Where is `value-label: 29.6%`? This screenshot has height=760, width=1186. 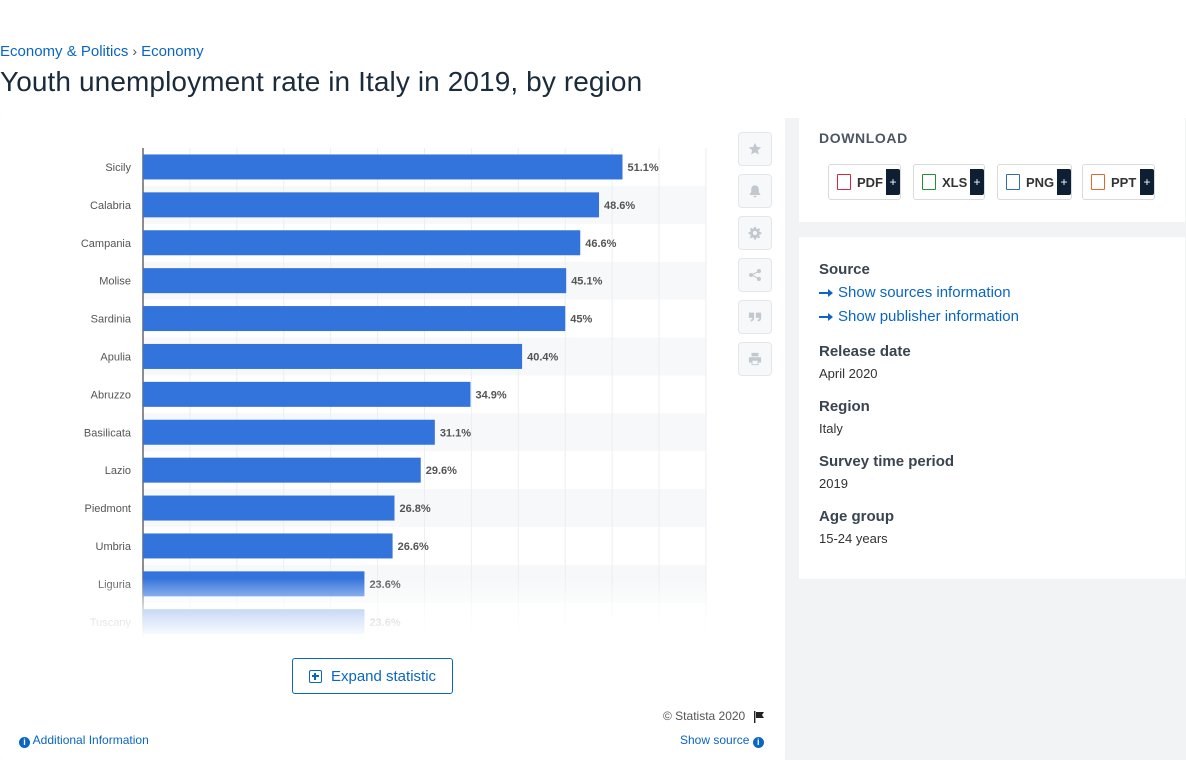 value-label: 29.6% is located at coordinates (441, 471).